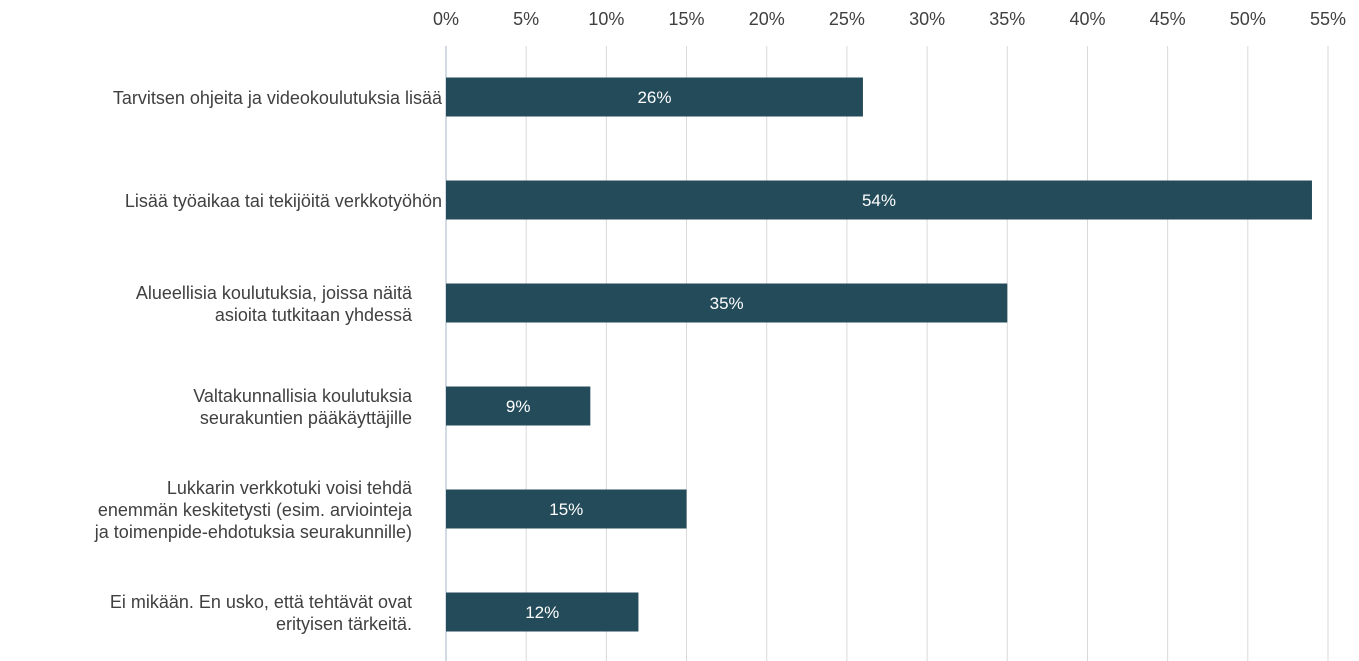 The width and height of the screenshot is (1359, 661). Describe the element at coordinates (343, 624) in the screenshot. I see `category-label-line: erityisen tärkeitä.` at that location.